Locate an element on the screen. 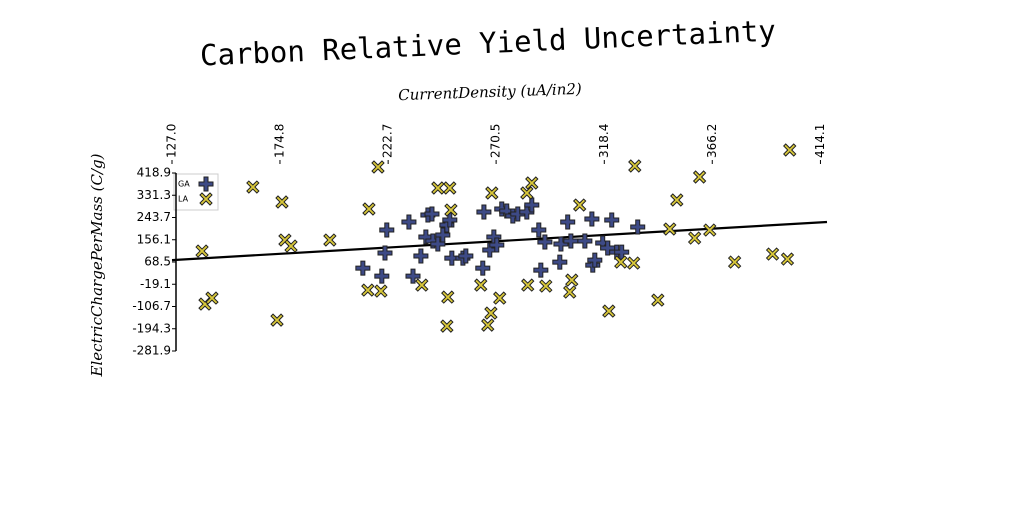 The width and height of the screenshot is (1024, 512). y-tick-label: -19.1 is located at coordinates (155, 284).